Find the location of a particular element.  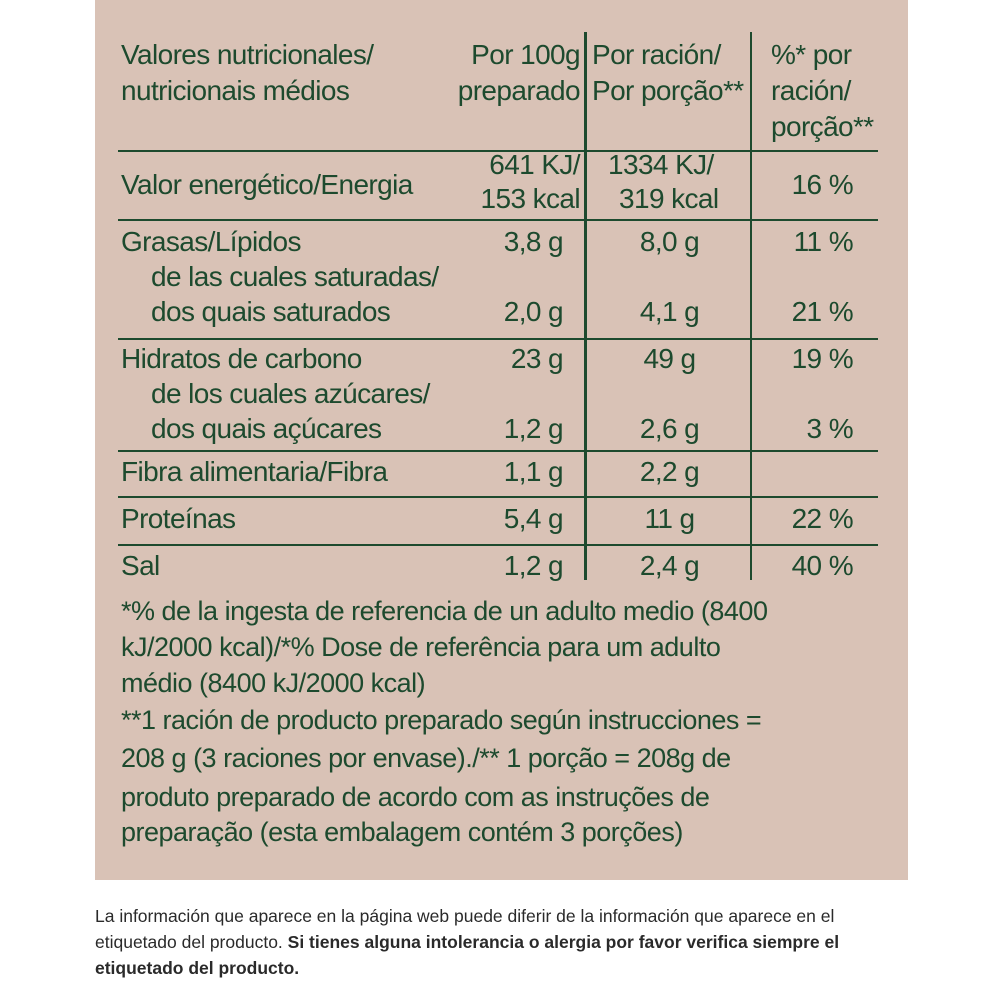

protein-label: Proteínas is located at coordinates (178, 518).